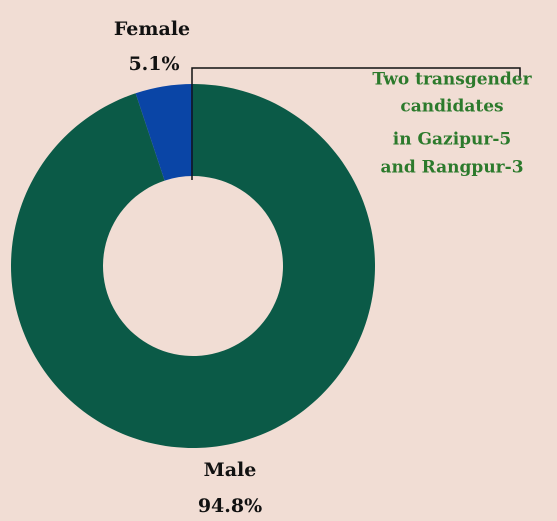 The image size is (557, 521). What do you see at coordinates (451, 168) in the screenshot?
I see `annotation: and Rangpur-3` at bounding box center [451, 168].